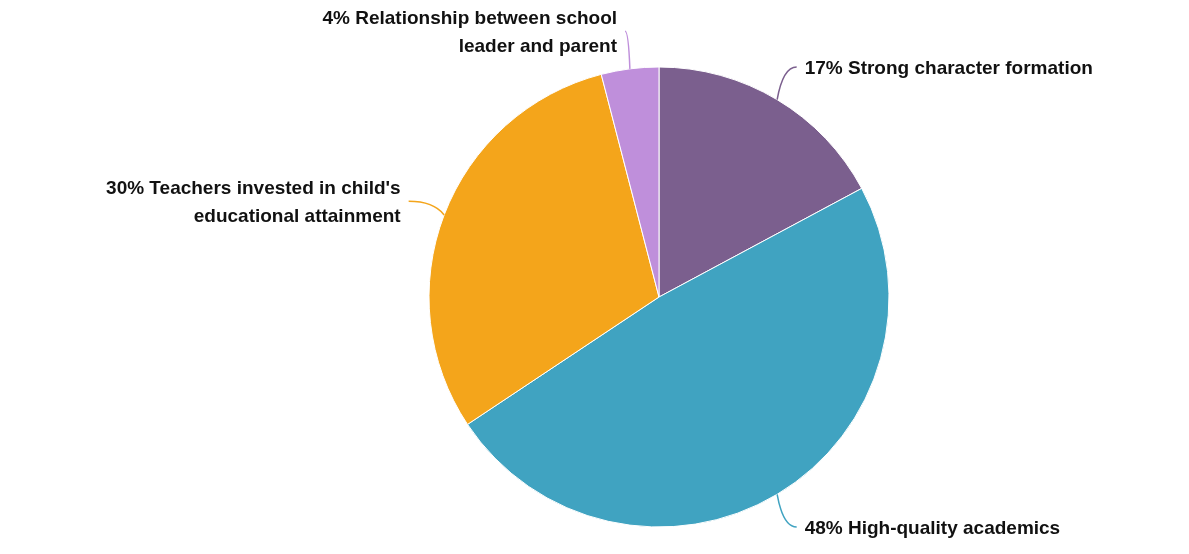 The width and height of the screenshot is (1189, 554). What do you see at coordinates (470, 31) in the screenshot?
I see `slice-label: 4% Relationship between school leader and parent` at bounding box center [470, 31].